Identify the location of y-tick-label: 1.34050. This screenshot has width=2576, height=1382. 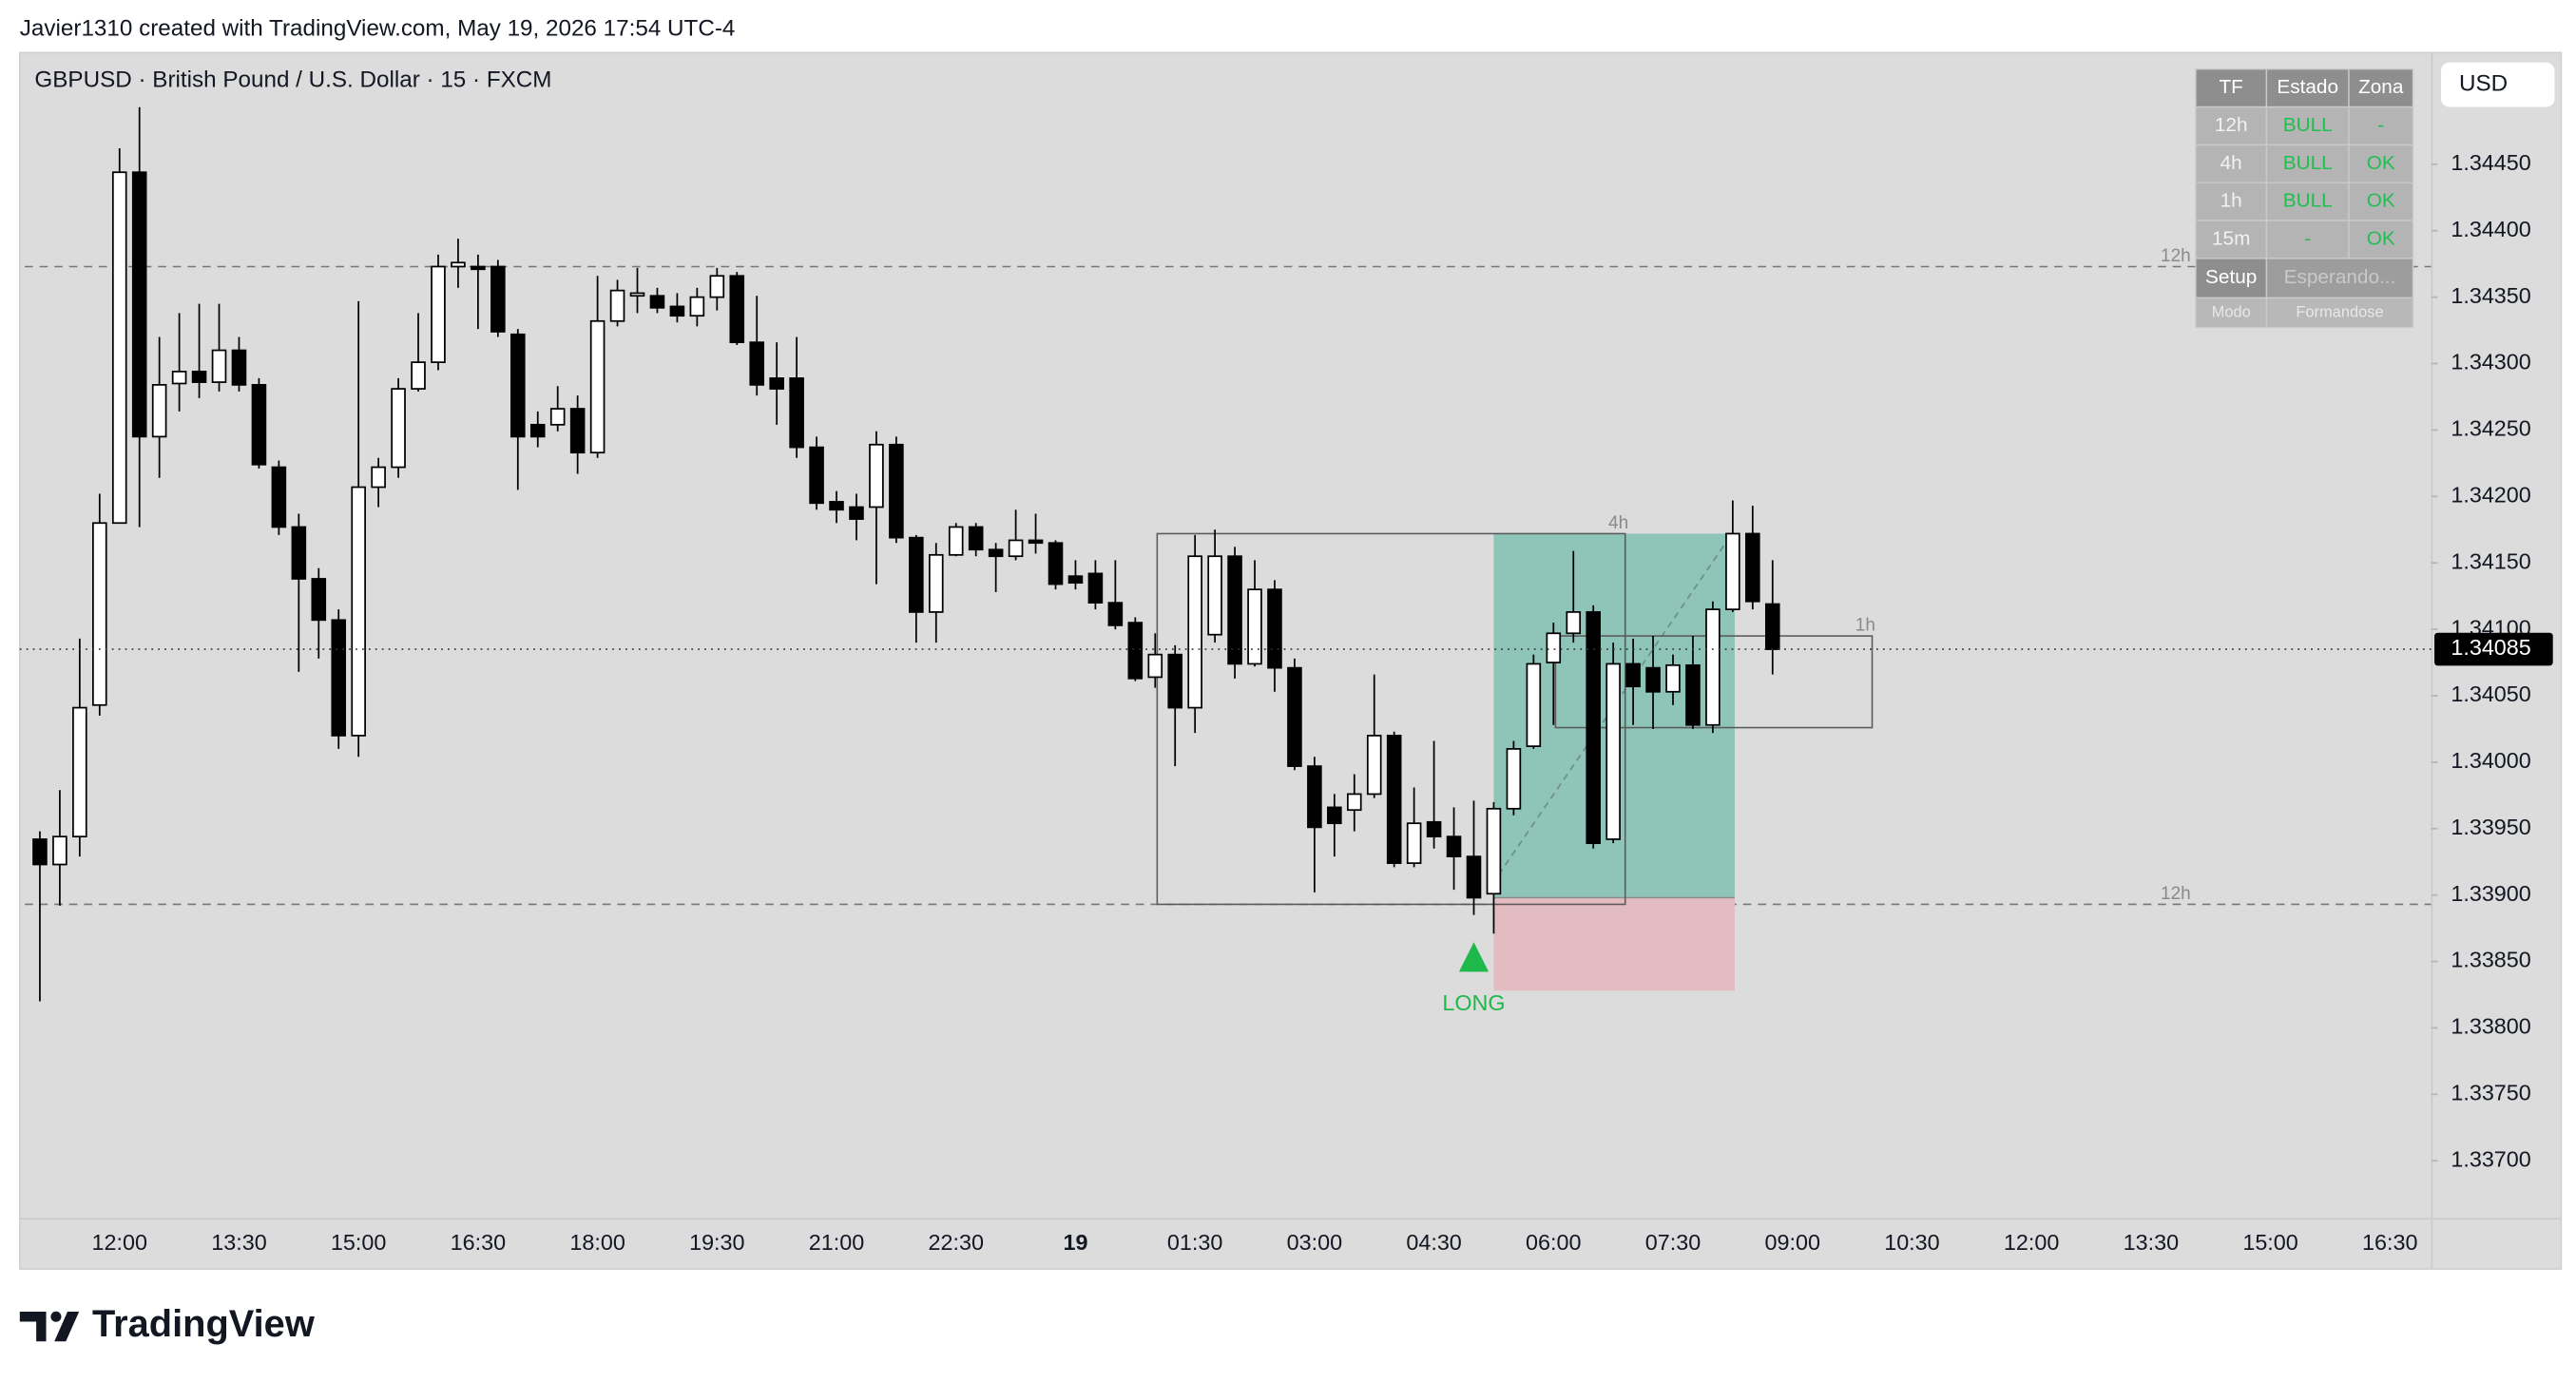
(2491, 693).